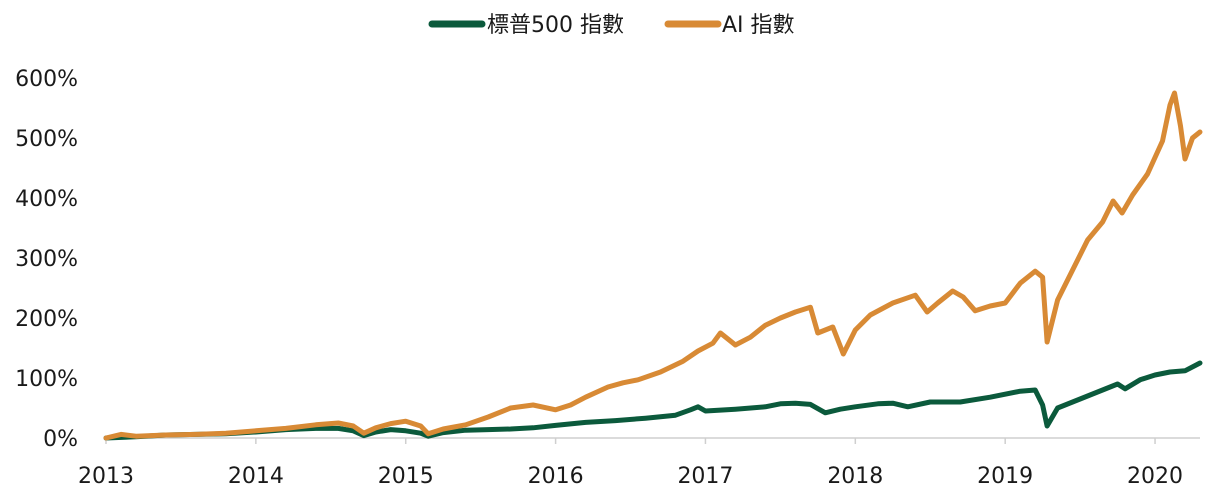 This screenshot has width=1221, height=503. What do you see at coordinates (639, 463) in the screenshot?
I see `x-axis: 2013 2014 2015 2016 2017 2018 2019 2020` at bounding box center [639, 463].